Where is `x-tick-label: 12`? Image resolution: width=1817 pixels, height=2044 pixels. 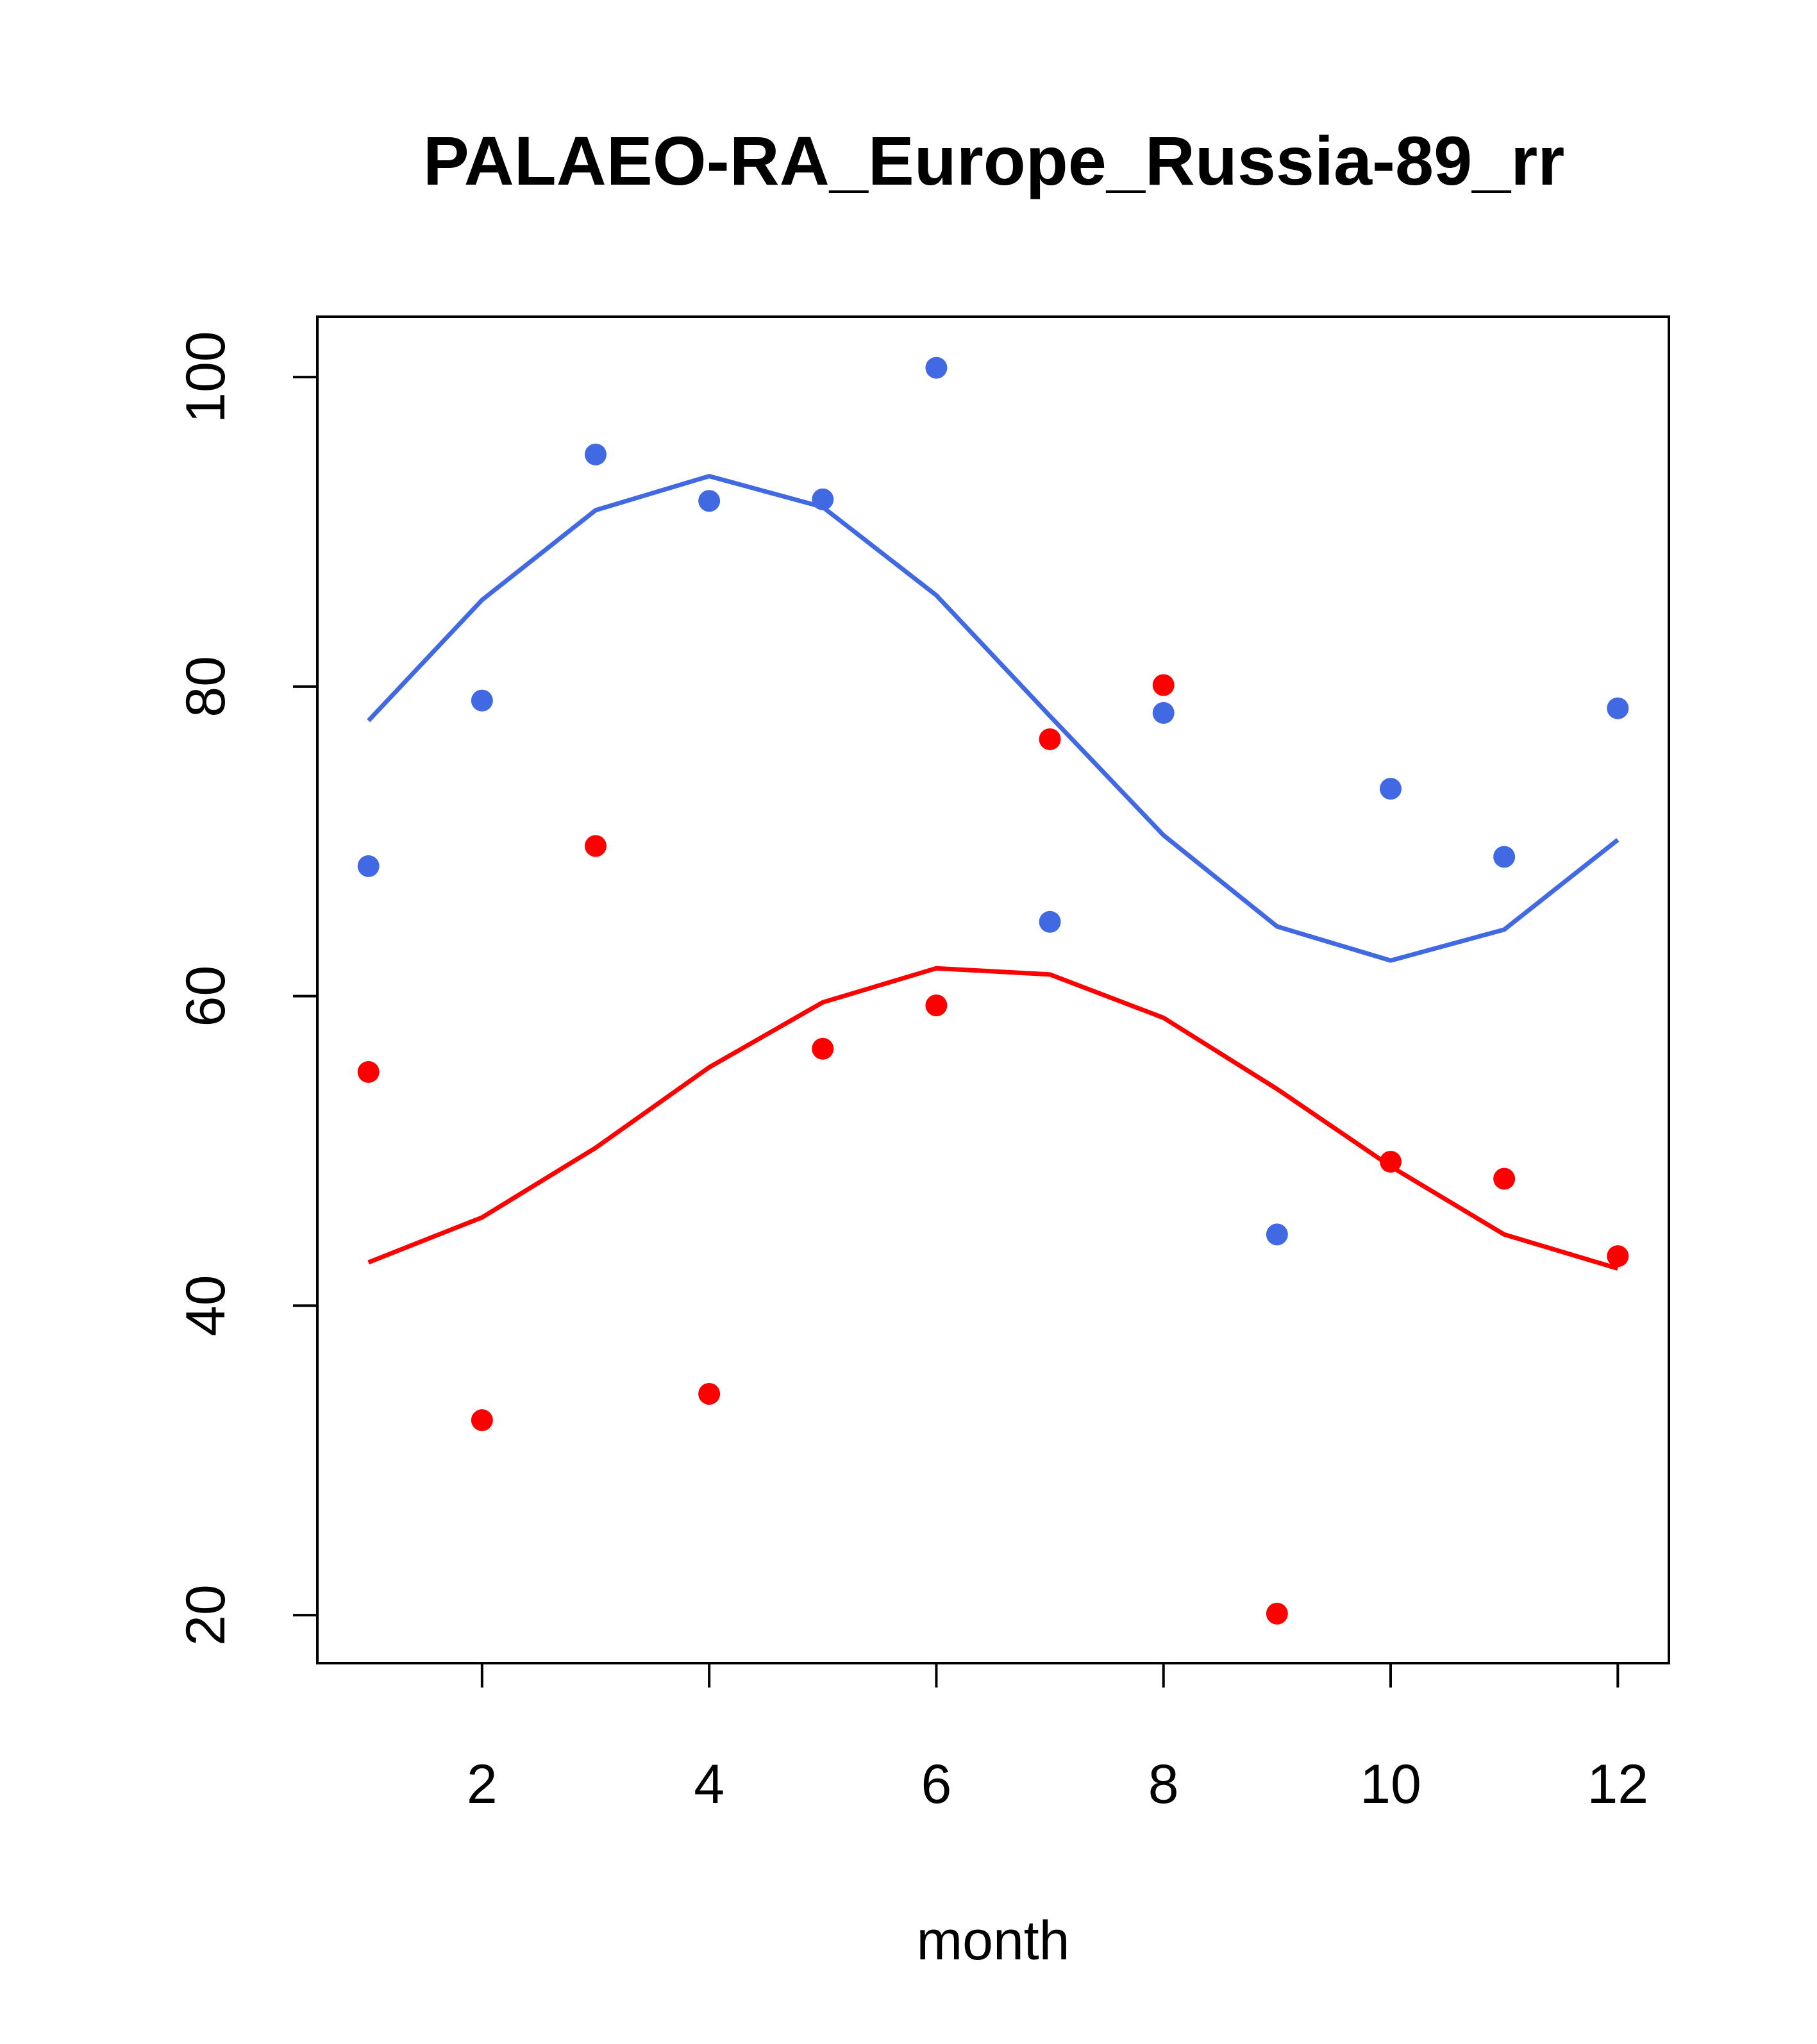
x-tick-label: 12 is located at coordinates (1618, 1785).